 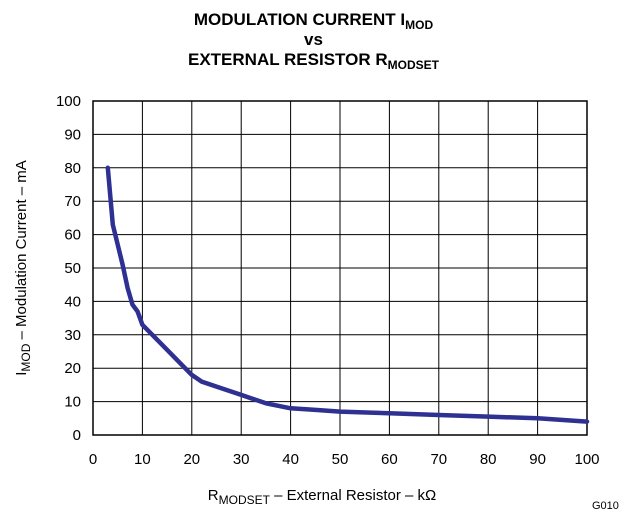 I want to click on chart-title-line3: EXTERNAL RESISTOR RMODSET, so click(x=313, y=61).